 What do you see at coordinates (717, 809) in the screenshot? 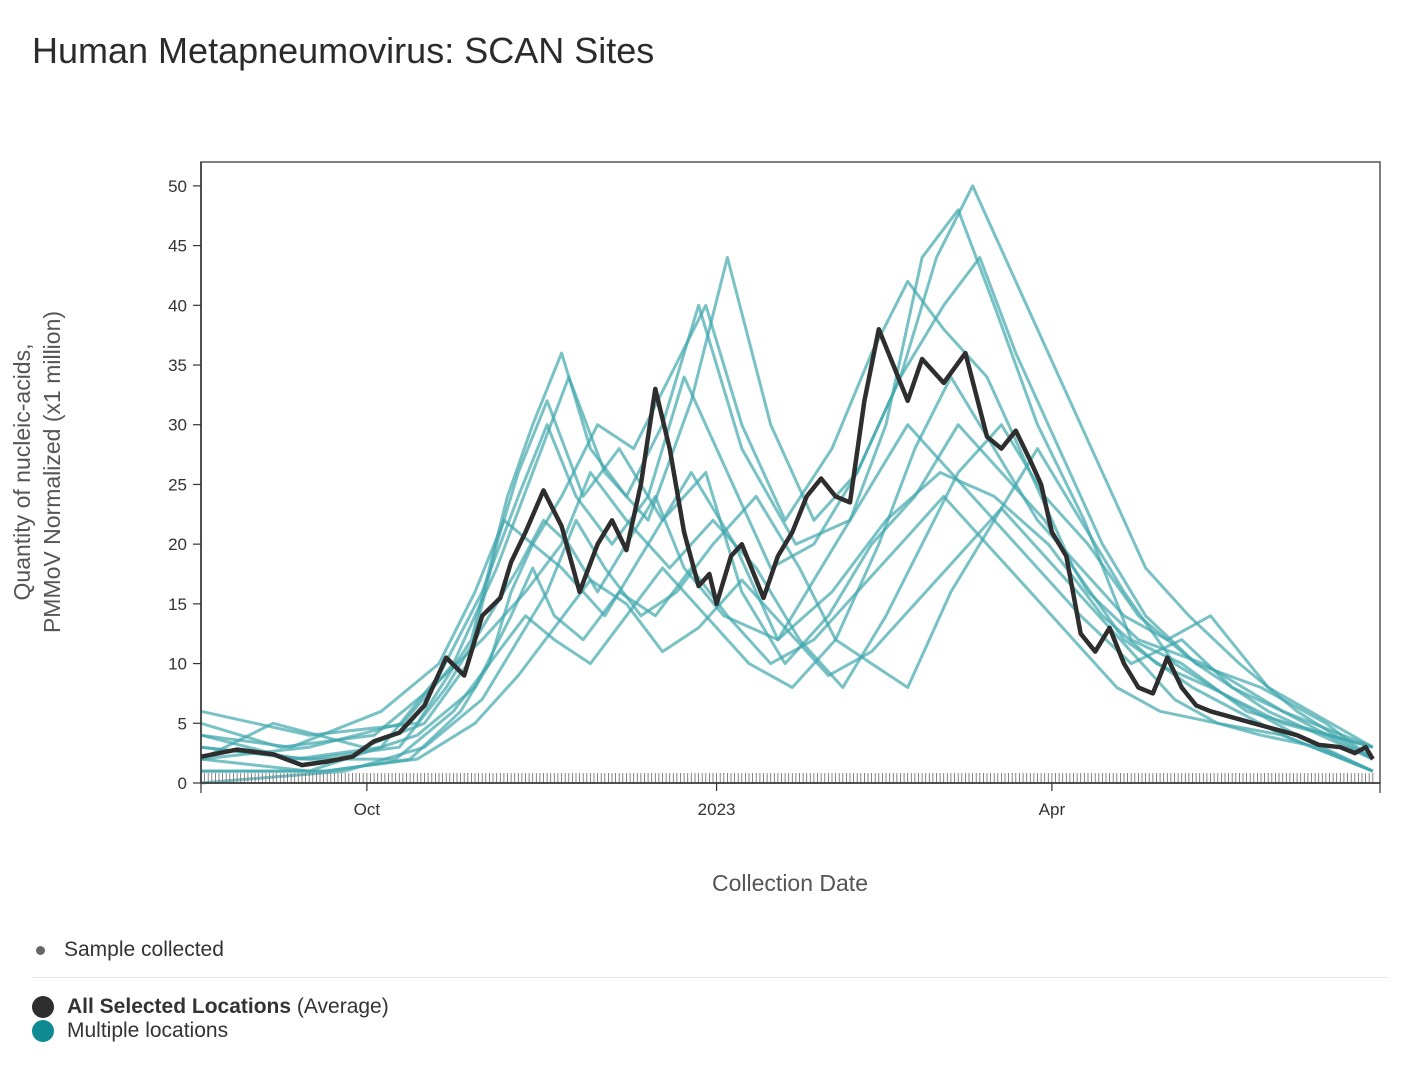
I see `x-tick-label: 2023` at bounding box center [717, 809].